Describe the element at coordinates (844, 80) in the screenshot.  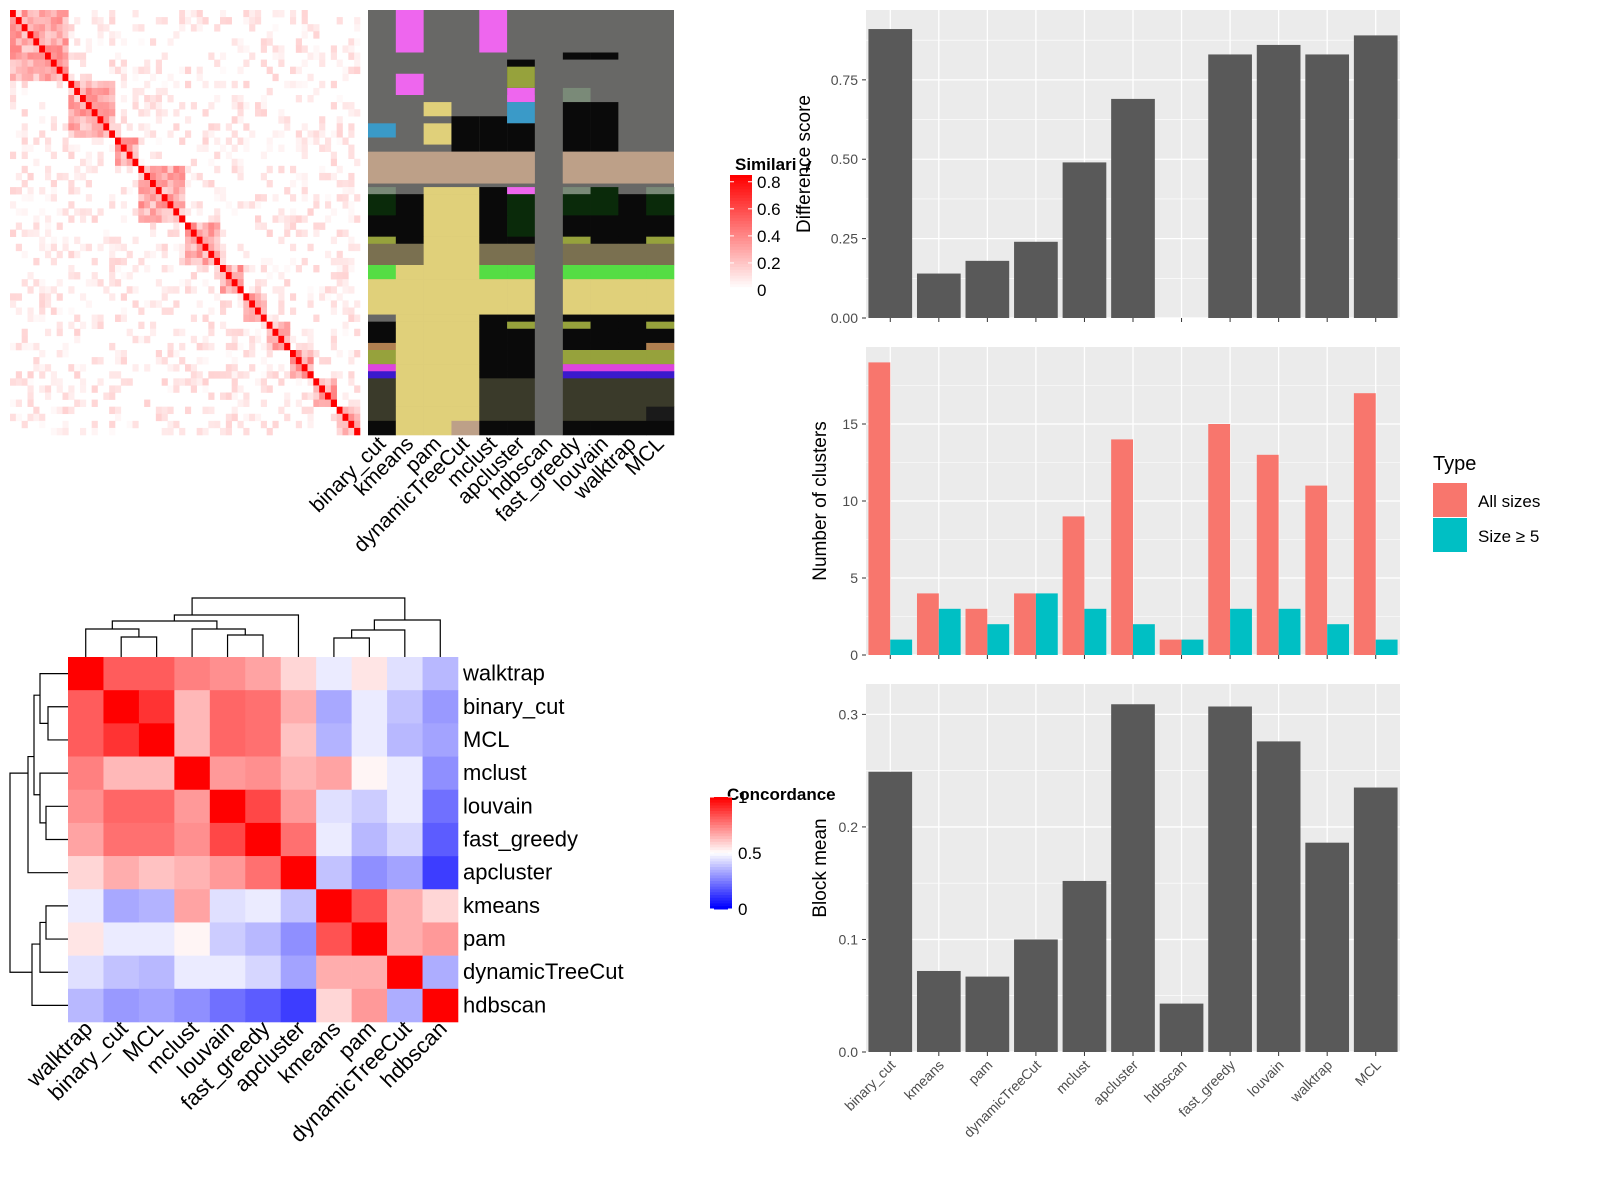
I see `y-tick-label: 0.75` at that location.